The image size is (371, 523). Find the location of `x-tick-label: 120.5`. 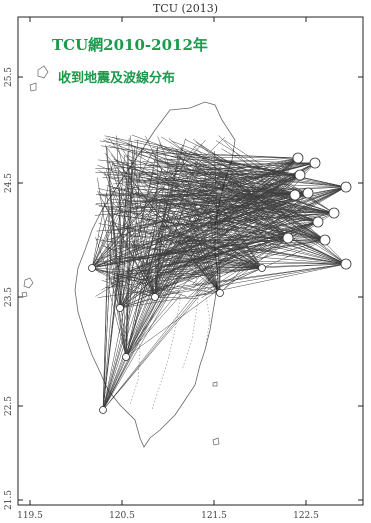

x-tick-label: 120.5 is located at coordinates (122, 516).